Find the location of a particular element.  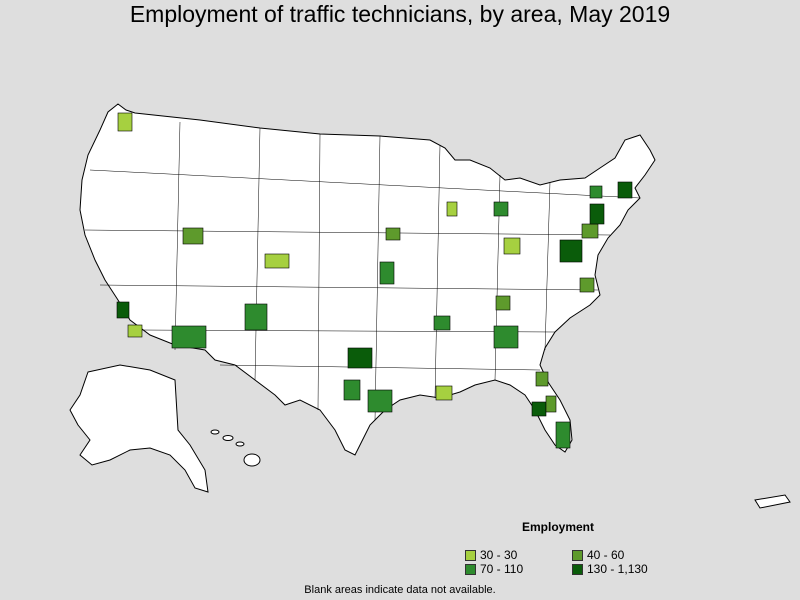

area-richmond is located at coordinates (587, 285).